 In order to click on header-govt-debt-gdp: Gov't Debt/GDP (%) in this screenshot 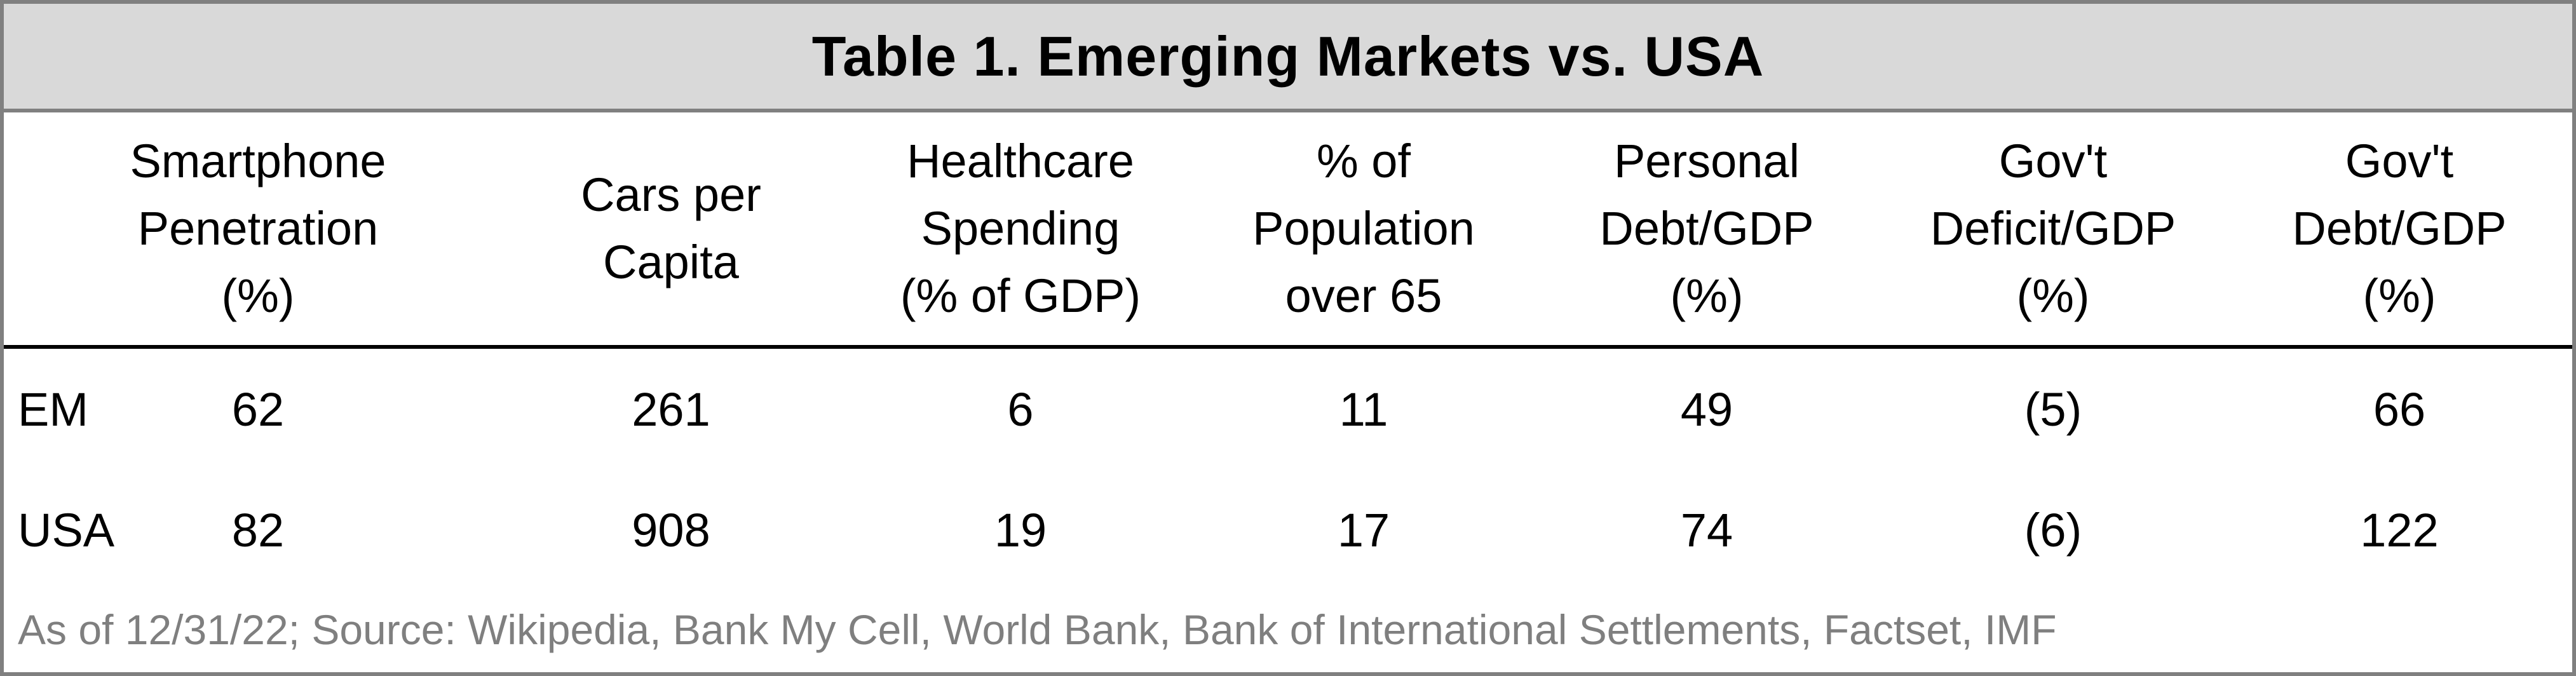, I will do `click(2399, 228)`.